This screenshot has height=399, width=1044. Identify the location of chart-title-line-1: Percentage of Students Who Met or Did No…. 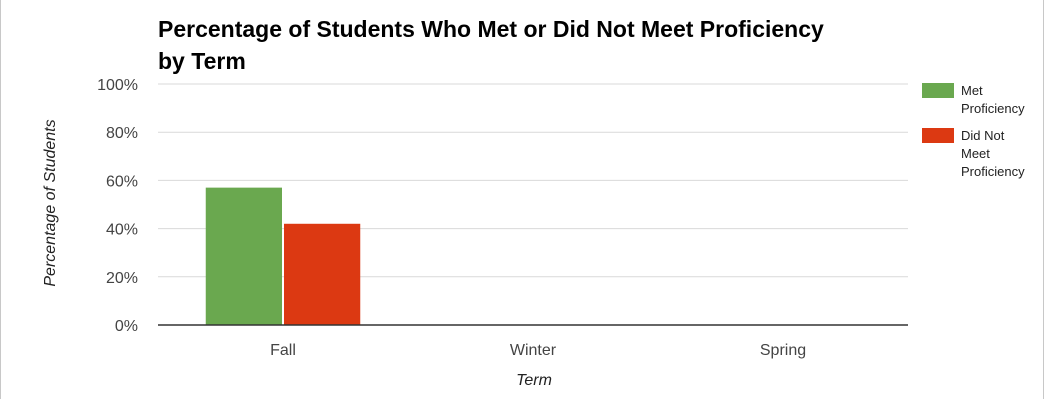
(491, 29).